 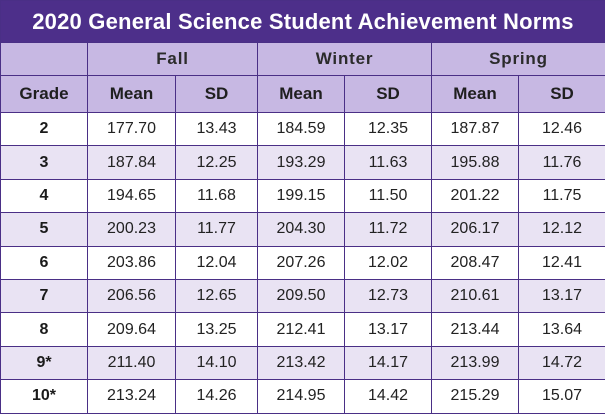 I want to click on spring-mean-cell: 187.87, so click(x=475, y=129).